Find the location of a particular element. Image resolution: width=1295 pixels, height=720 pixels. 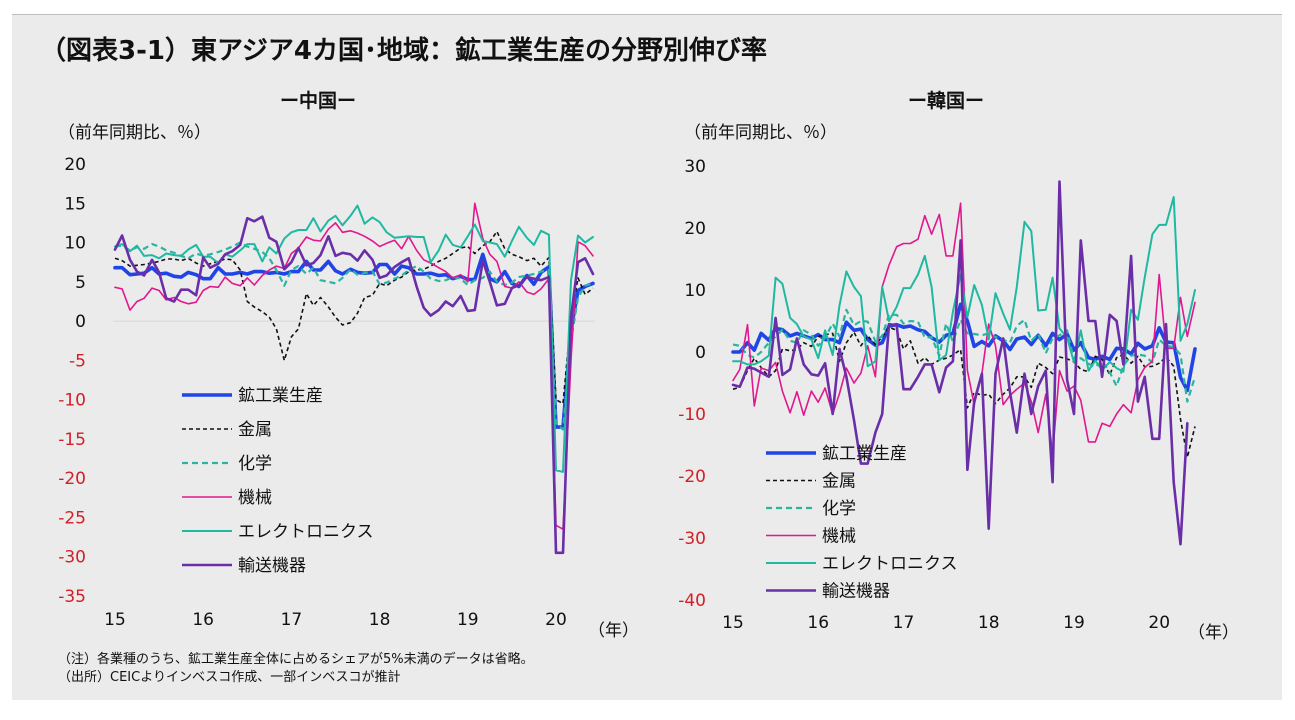

china-x-tick-label: 17 is located at coordinates (292, 620).